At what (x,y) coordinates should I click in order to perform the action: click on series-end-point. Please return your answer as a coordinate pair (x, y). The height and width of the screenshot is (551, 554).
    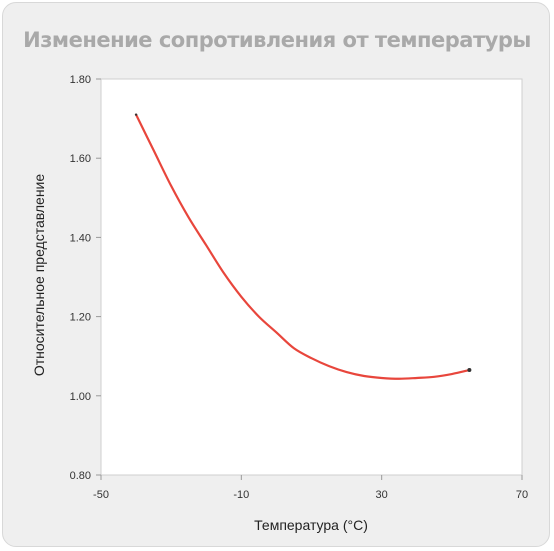
    Looking at the image, I should click on (469, 370).